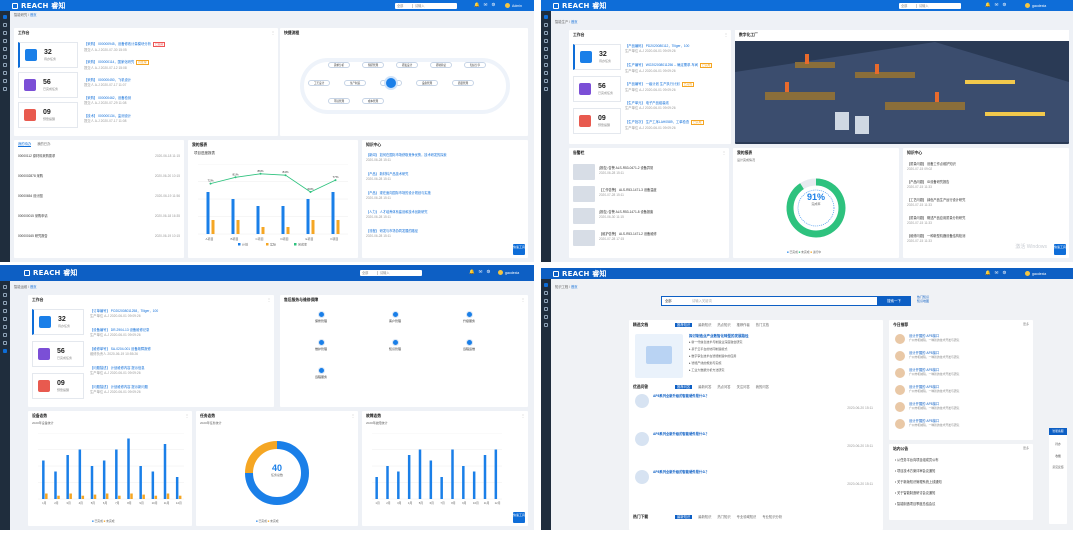 The height and width of the screenshot is (545, 1080). I want to click on breadcrumb-home: 智能生产, so click(562, 22).